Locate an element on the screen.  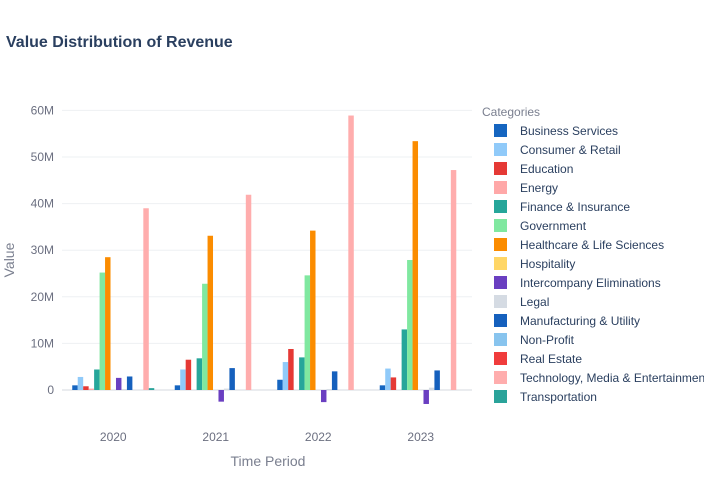
legend-label: Government is located at coordinates (553, 226).